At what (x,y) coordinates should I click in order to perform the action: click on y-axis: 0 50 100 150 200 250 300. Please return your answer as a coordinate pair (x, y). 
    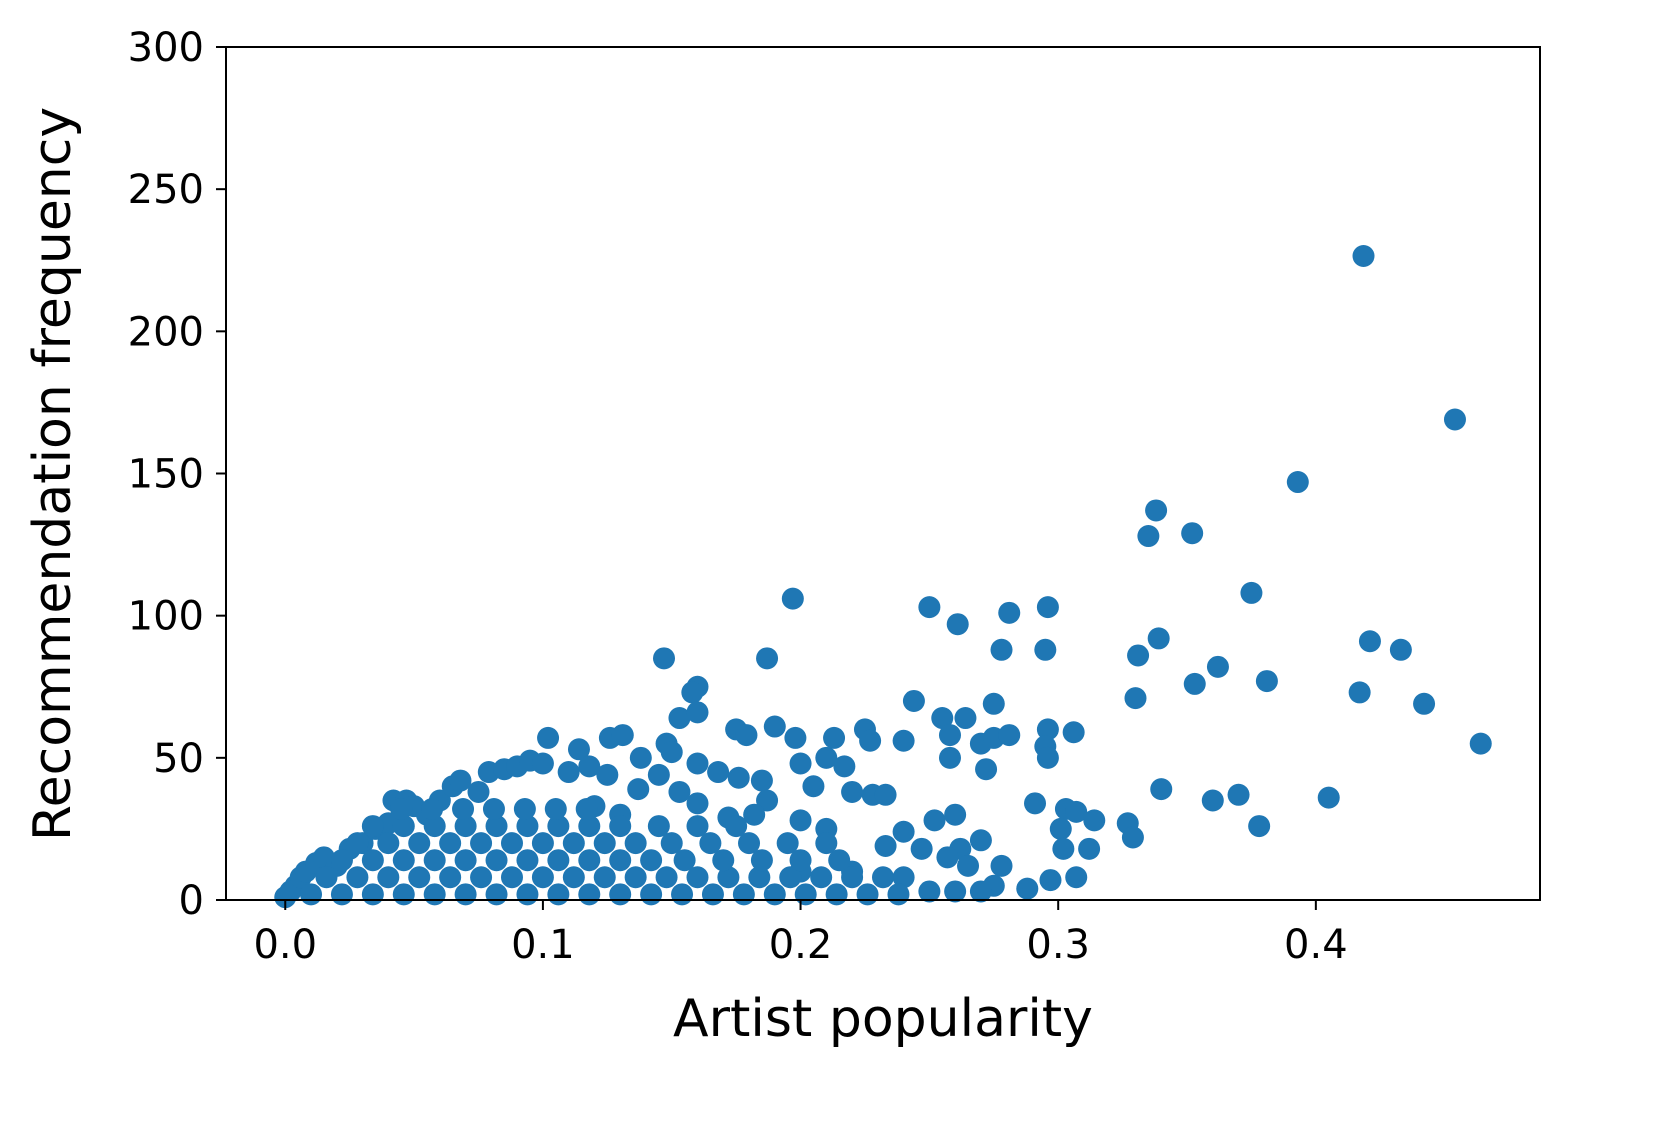
    Looking at the image, I should click on (177, 474).